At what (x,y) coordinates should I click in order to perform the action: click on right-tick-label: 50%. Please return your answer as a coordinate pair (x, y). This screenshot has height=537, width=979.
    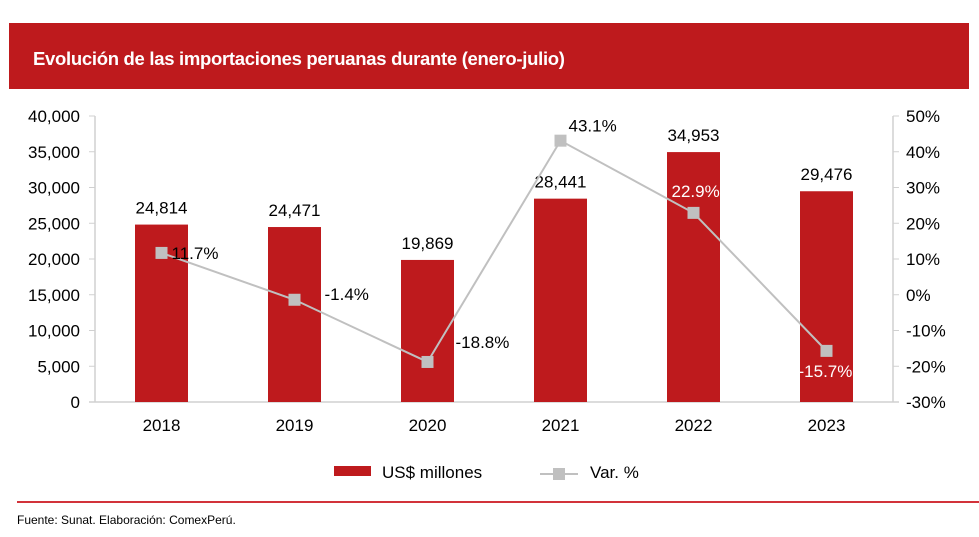
    Looking at the image, I should click on (923, 116).